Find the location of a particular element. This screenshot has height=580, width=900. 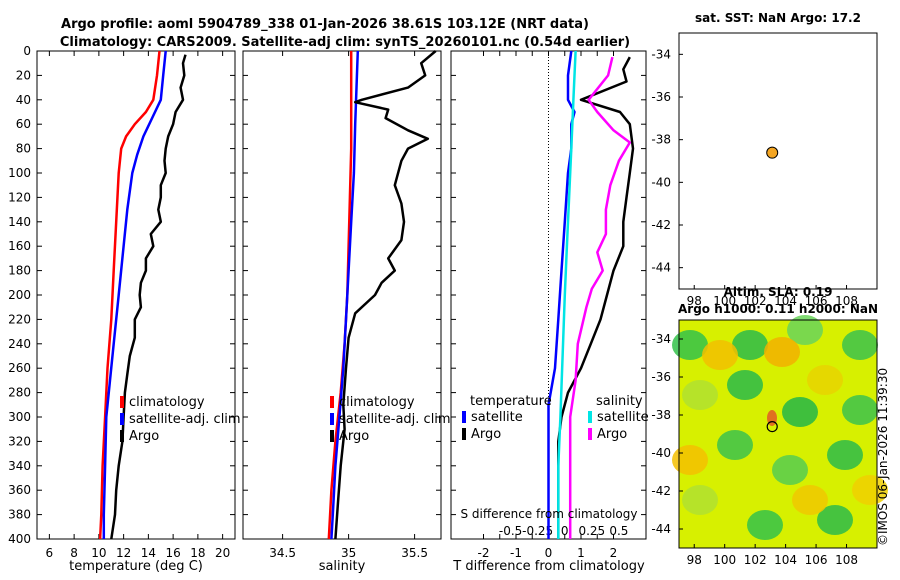

y-tick-label: 300 is located at coordinates (19, 417).